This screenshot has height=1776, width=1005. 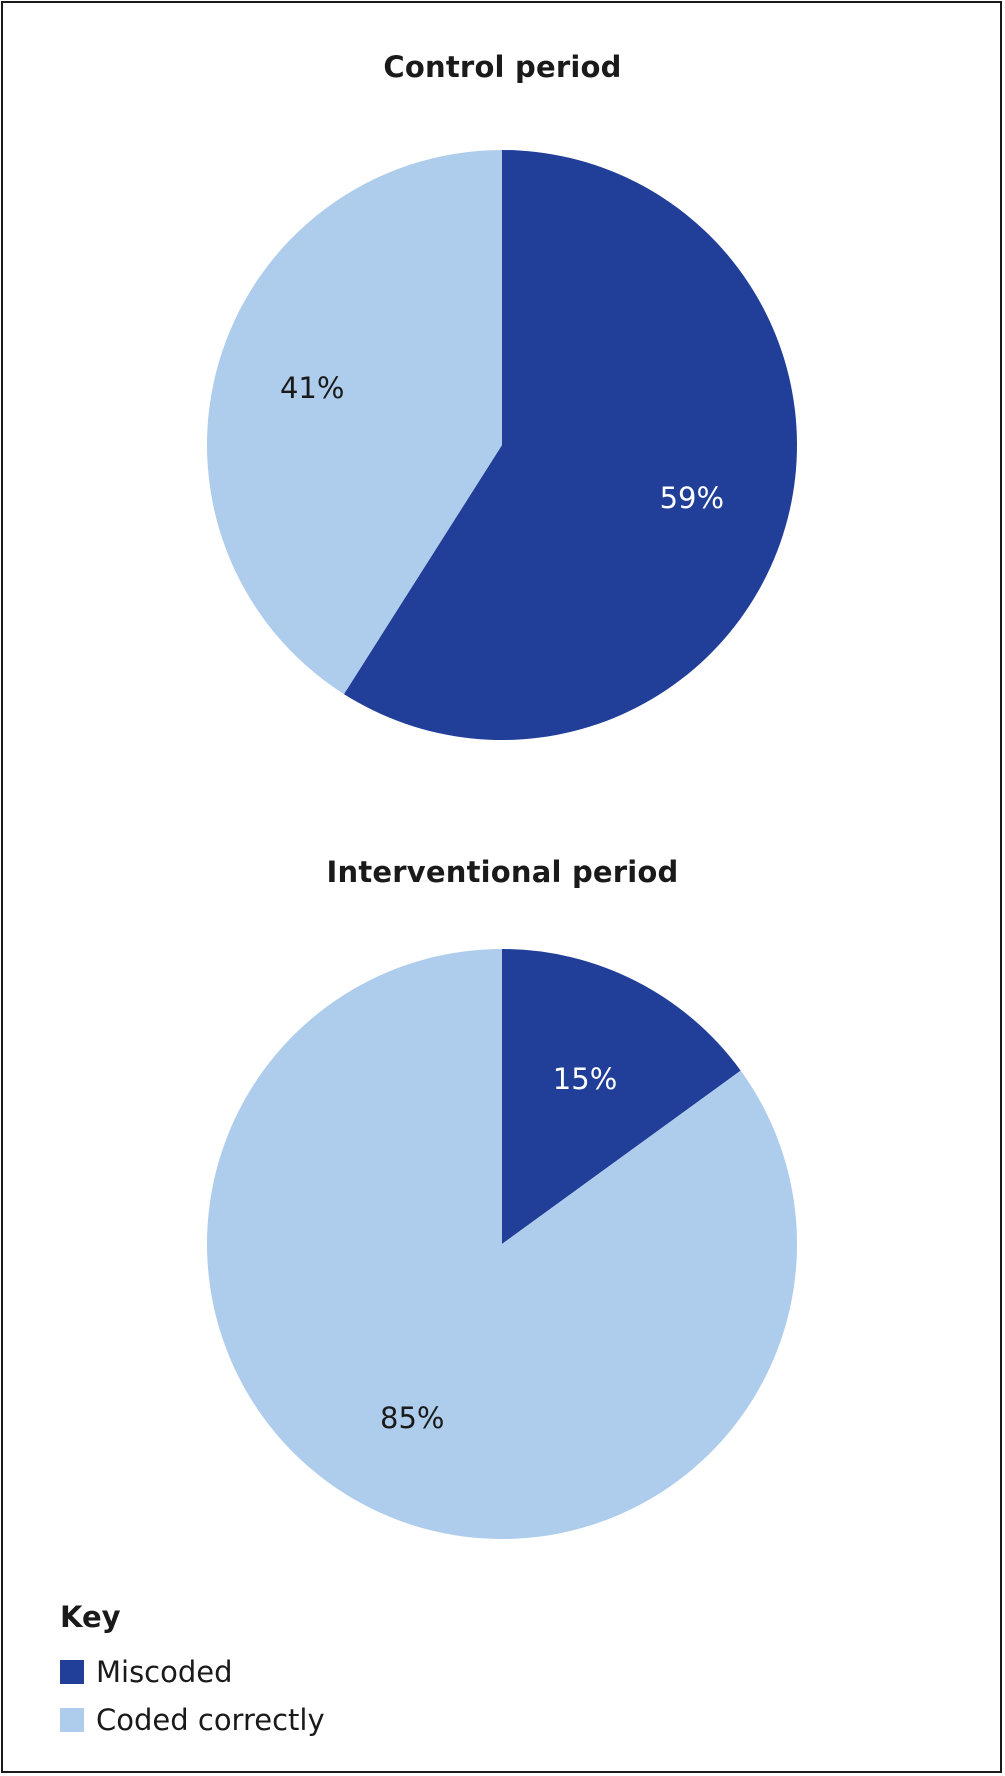 I want to click on legend-label-coded-correctly: Coded correctly, so click(x=210, y=1720).